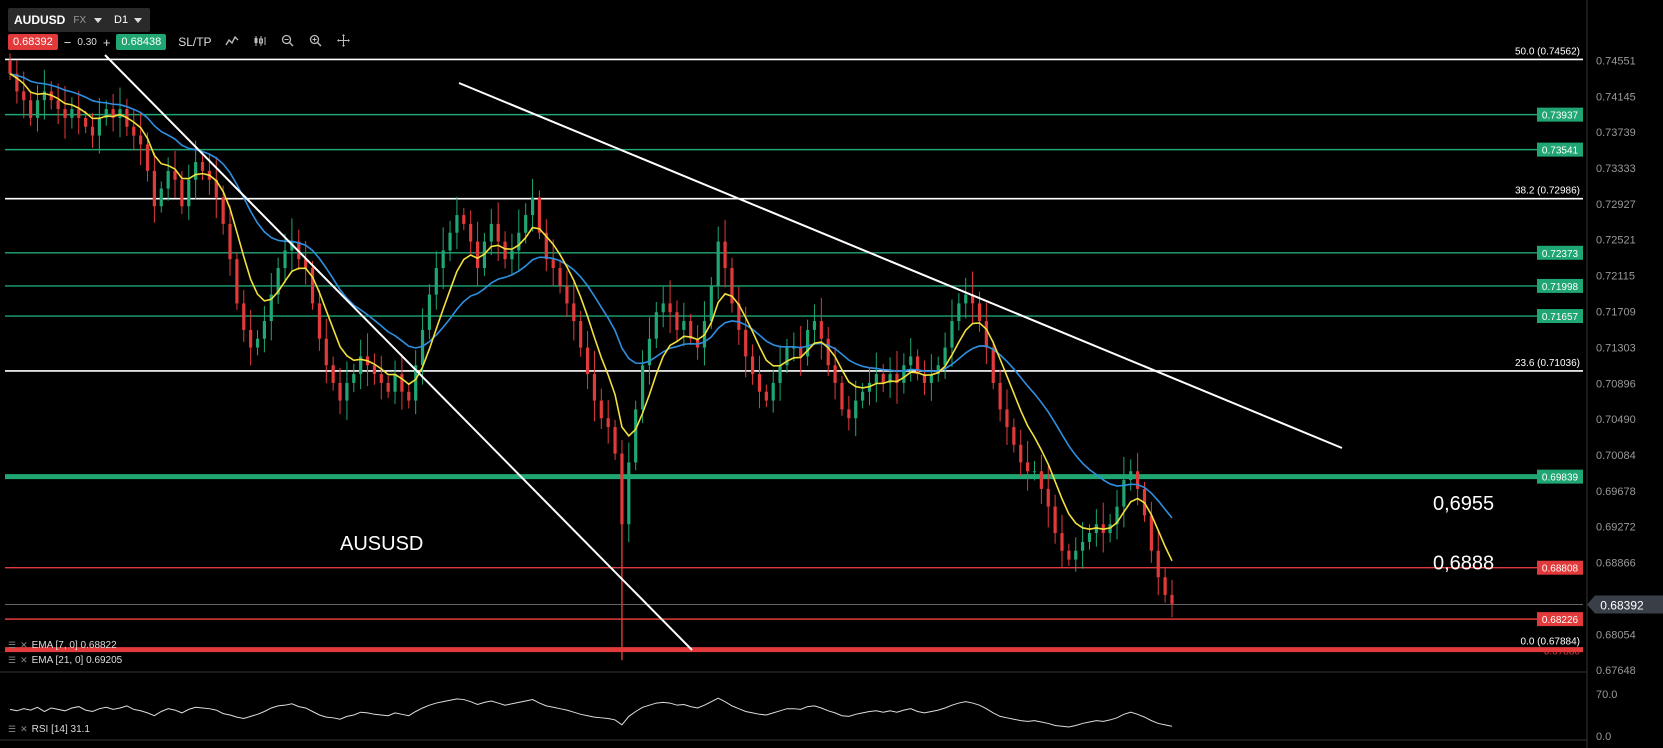 This screenshot has width=1663, height=748. I want to click on rsi-legend: ☰ ✕ RSI [14] 31.1, so click(49, 729).